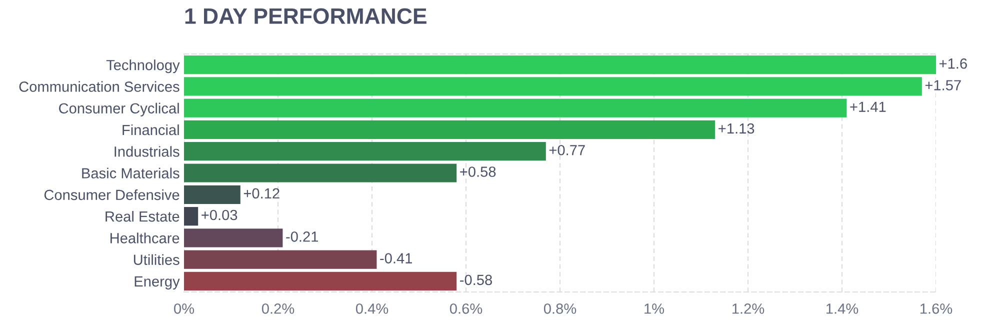  I want to click on data-label: +1.13, so click(736, 128).